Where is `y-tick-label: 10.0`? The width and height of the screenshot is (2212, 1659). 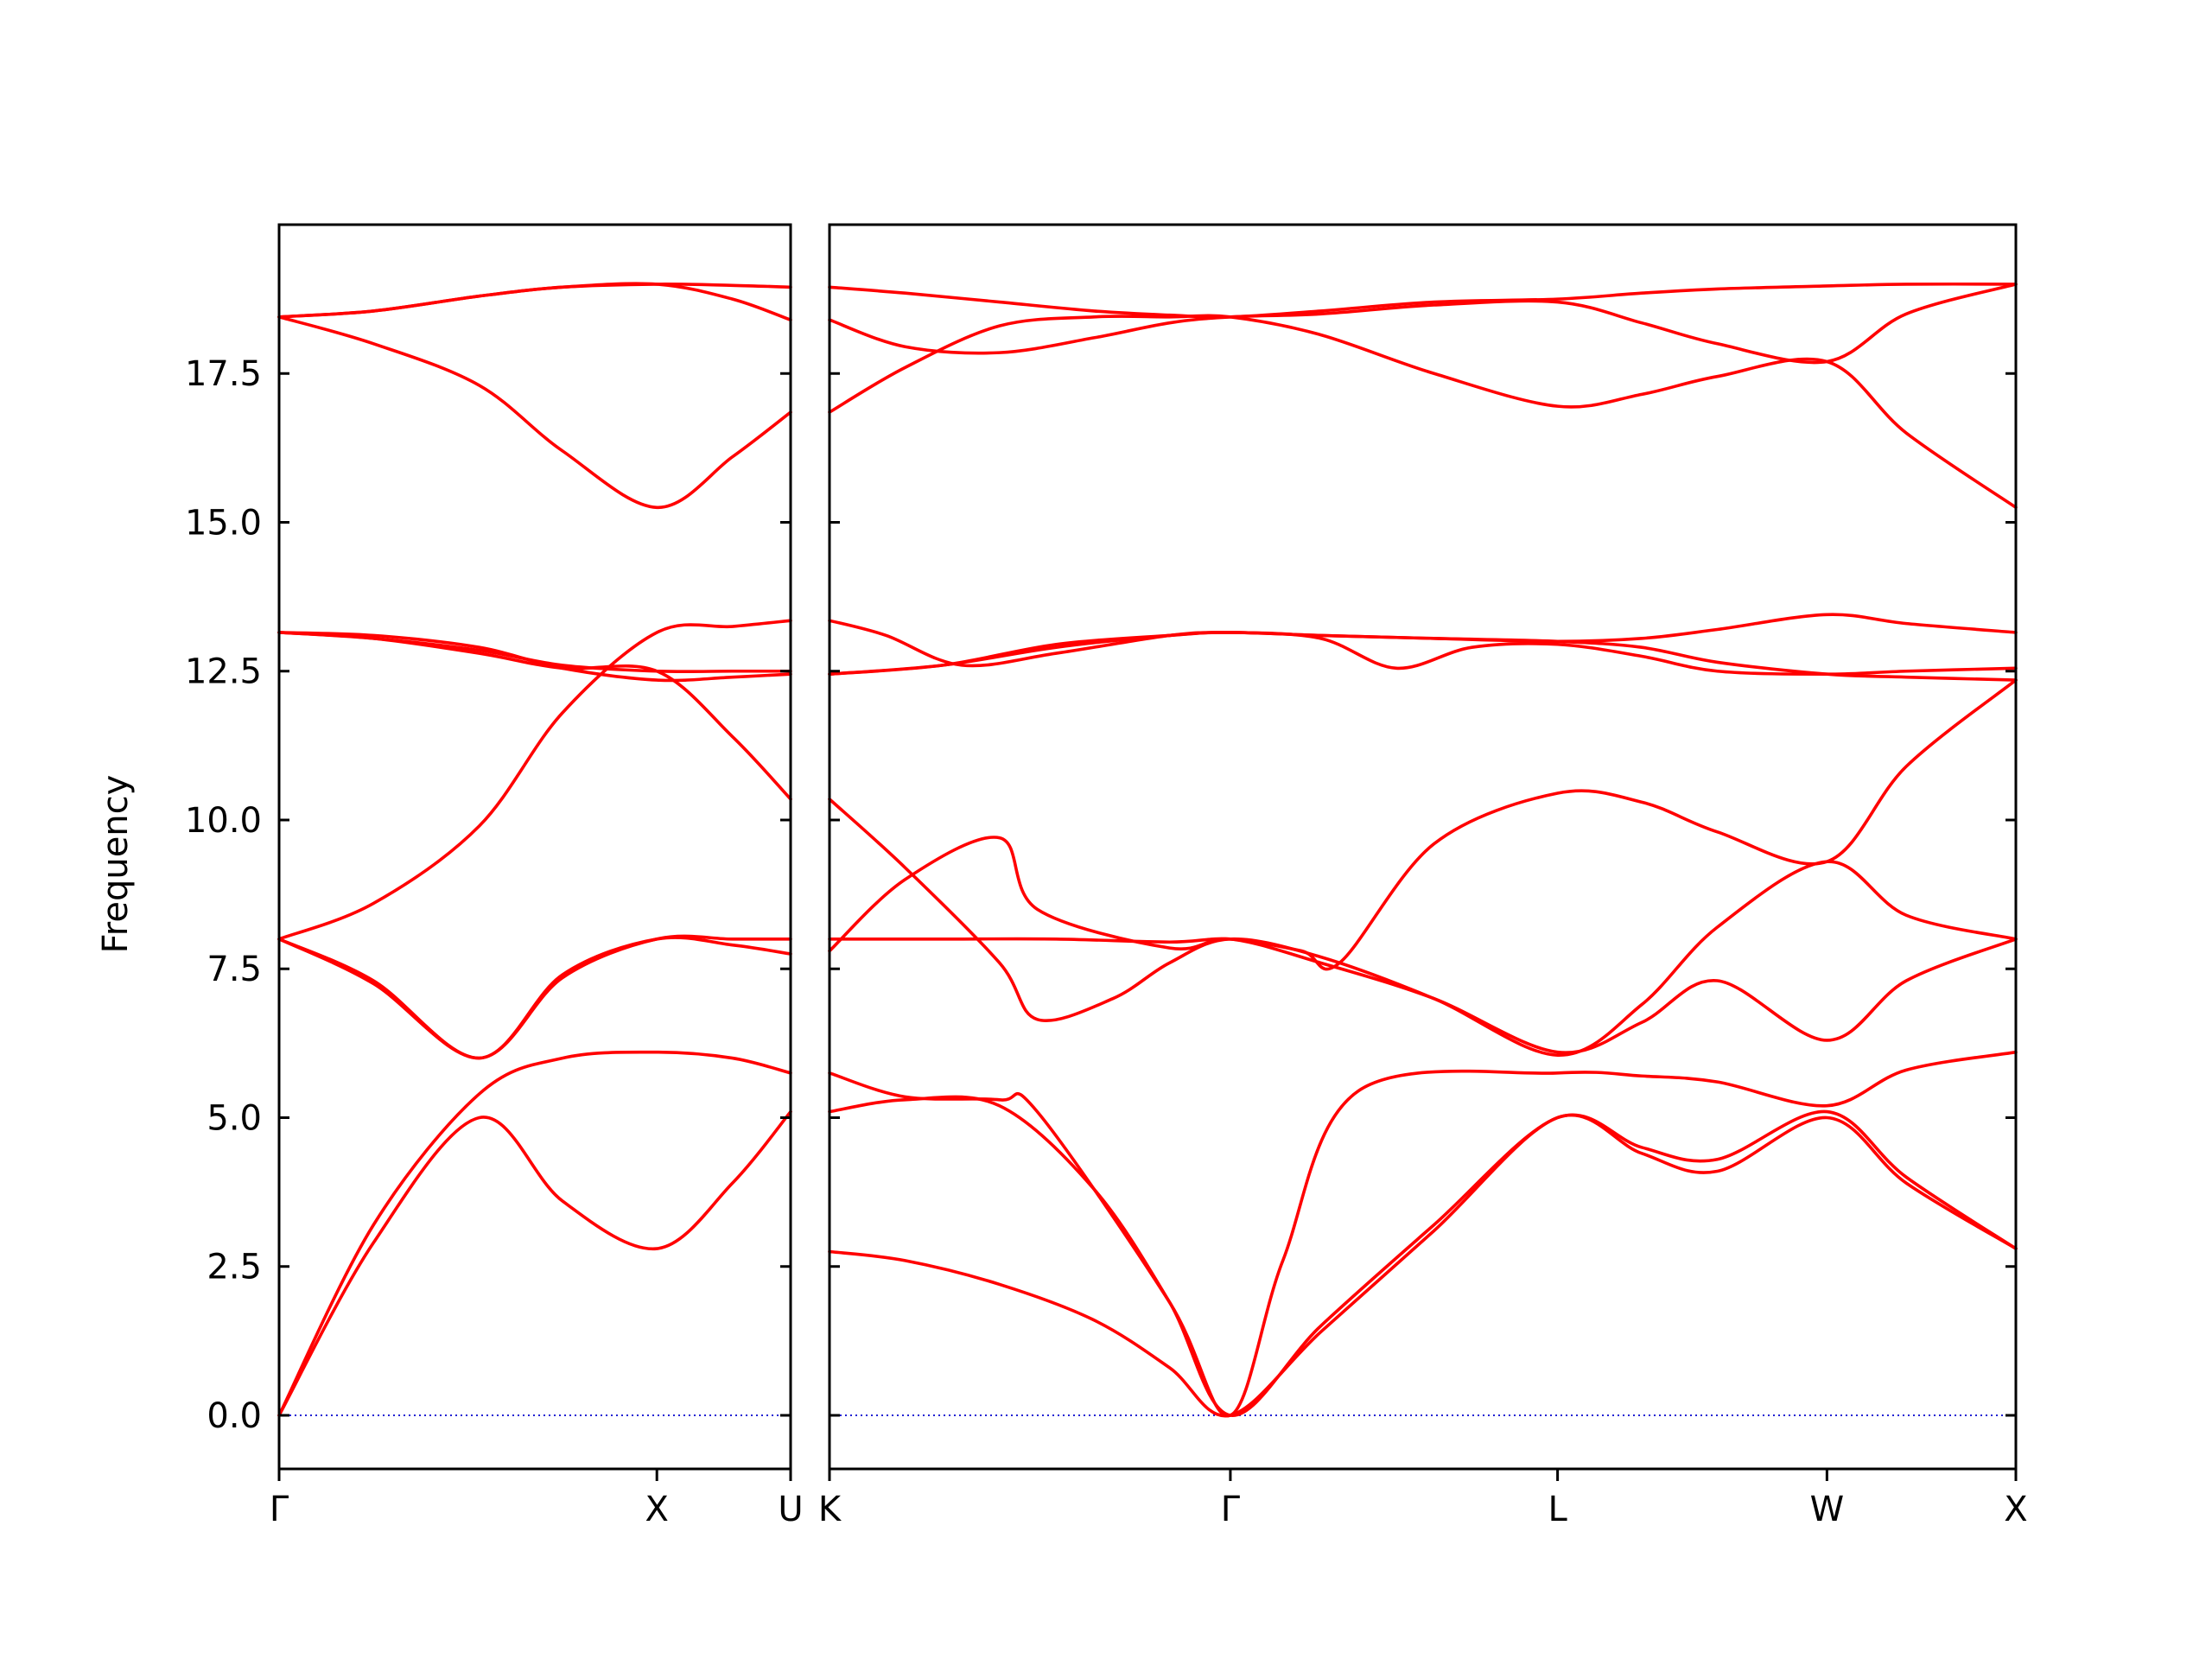
y-tick-label: 10.0 is located at coordinates (223, 821).